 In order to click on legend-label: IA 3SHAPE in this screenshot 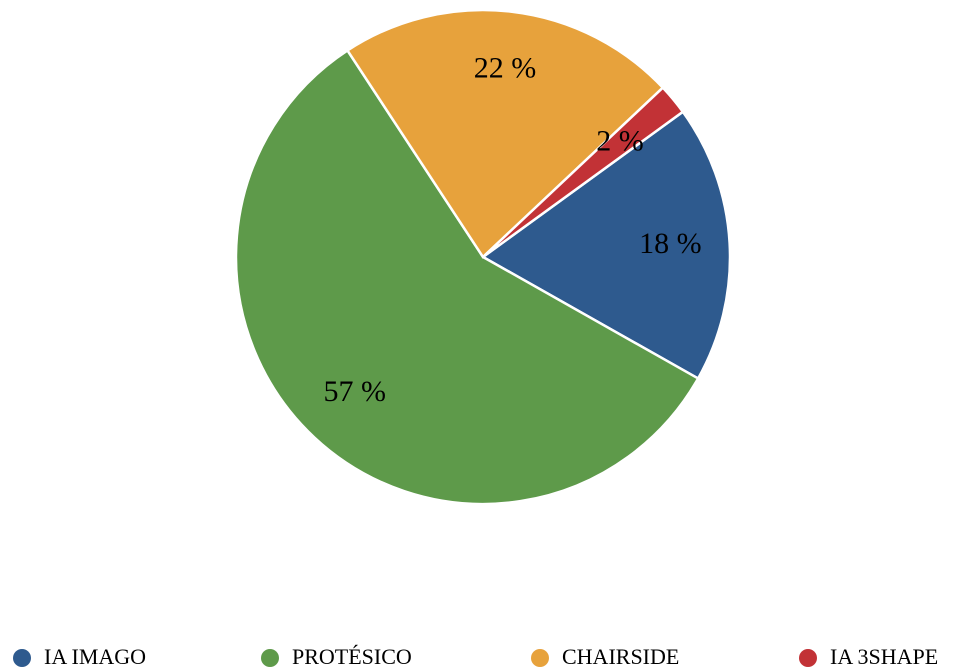, I will do `click(884, 656)`.